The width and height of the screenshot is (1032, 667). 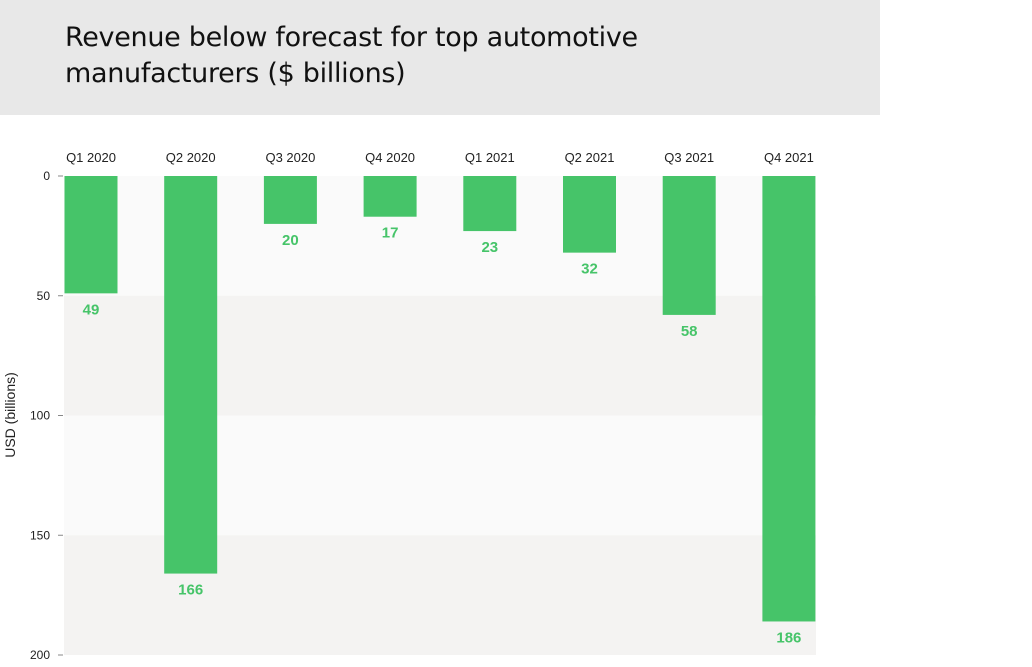 What do you see at coordinates (590, 157) in the screenshot?
I see `category-label: Q2 2021` at bounding box center [590, 157].